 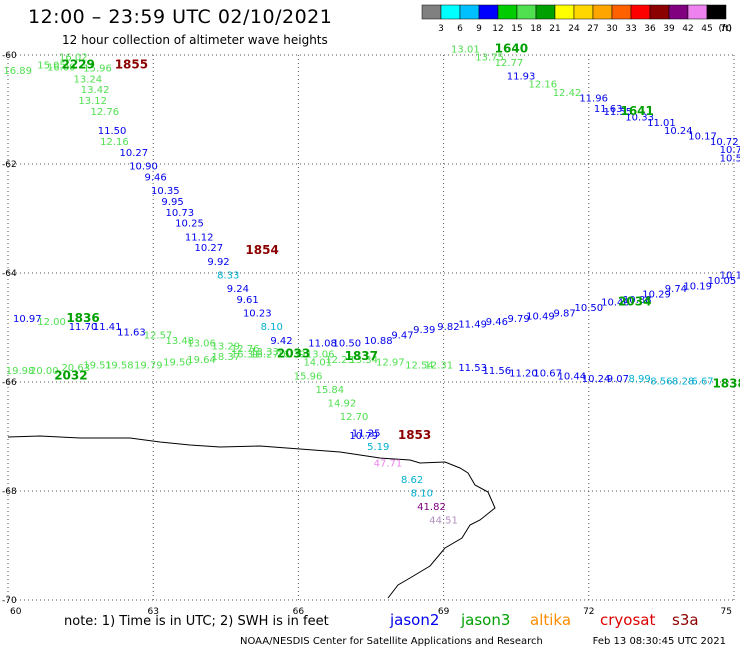 What do you see at coordinates (465, 49) in the screenshot?
I see `wave-height-value: 13.01` at bounding box center [465, 49].